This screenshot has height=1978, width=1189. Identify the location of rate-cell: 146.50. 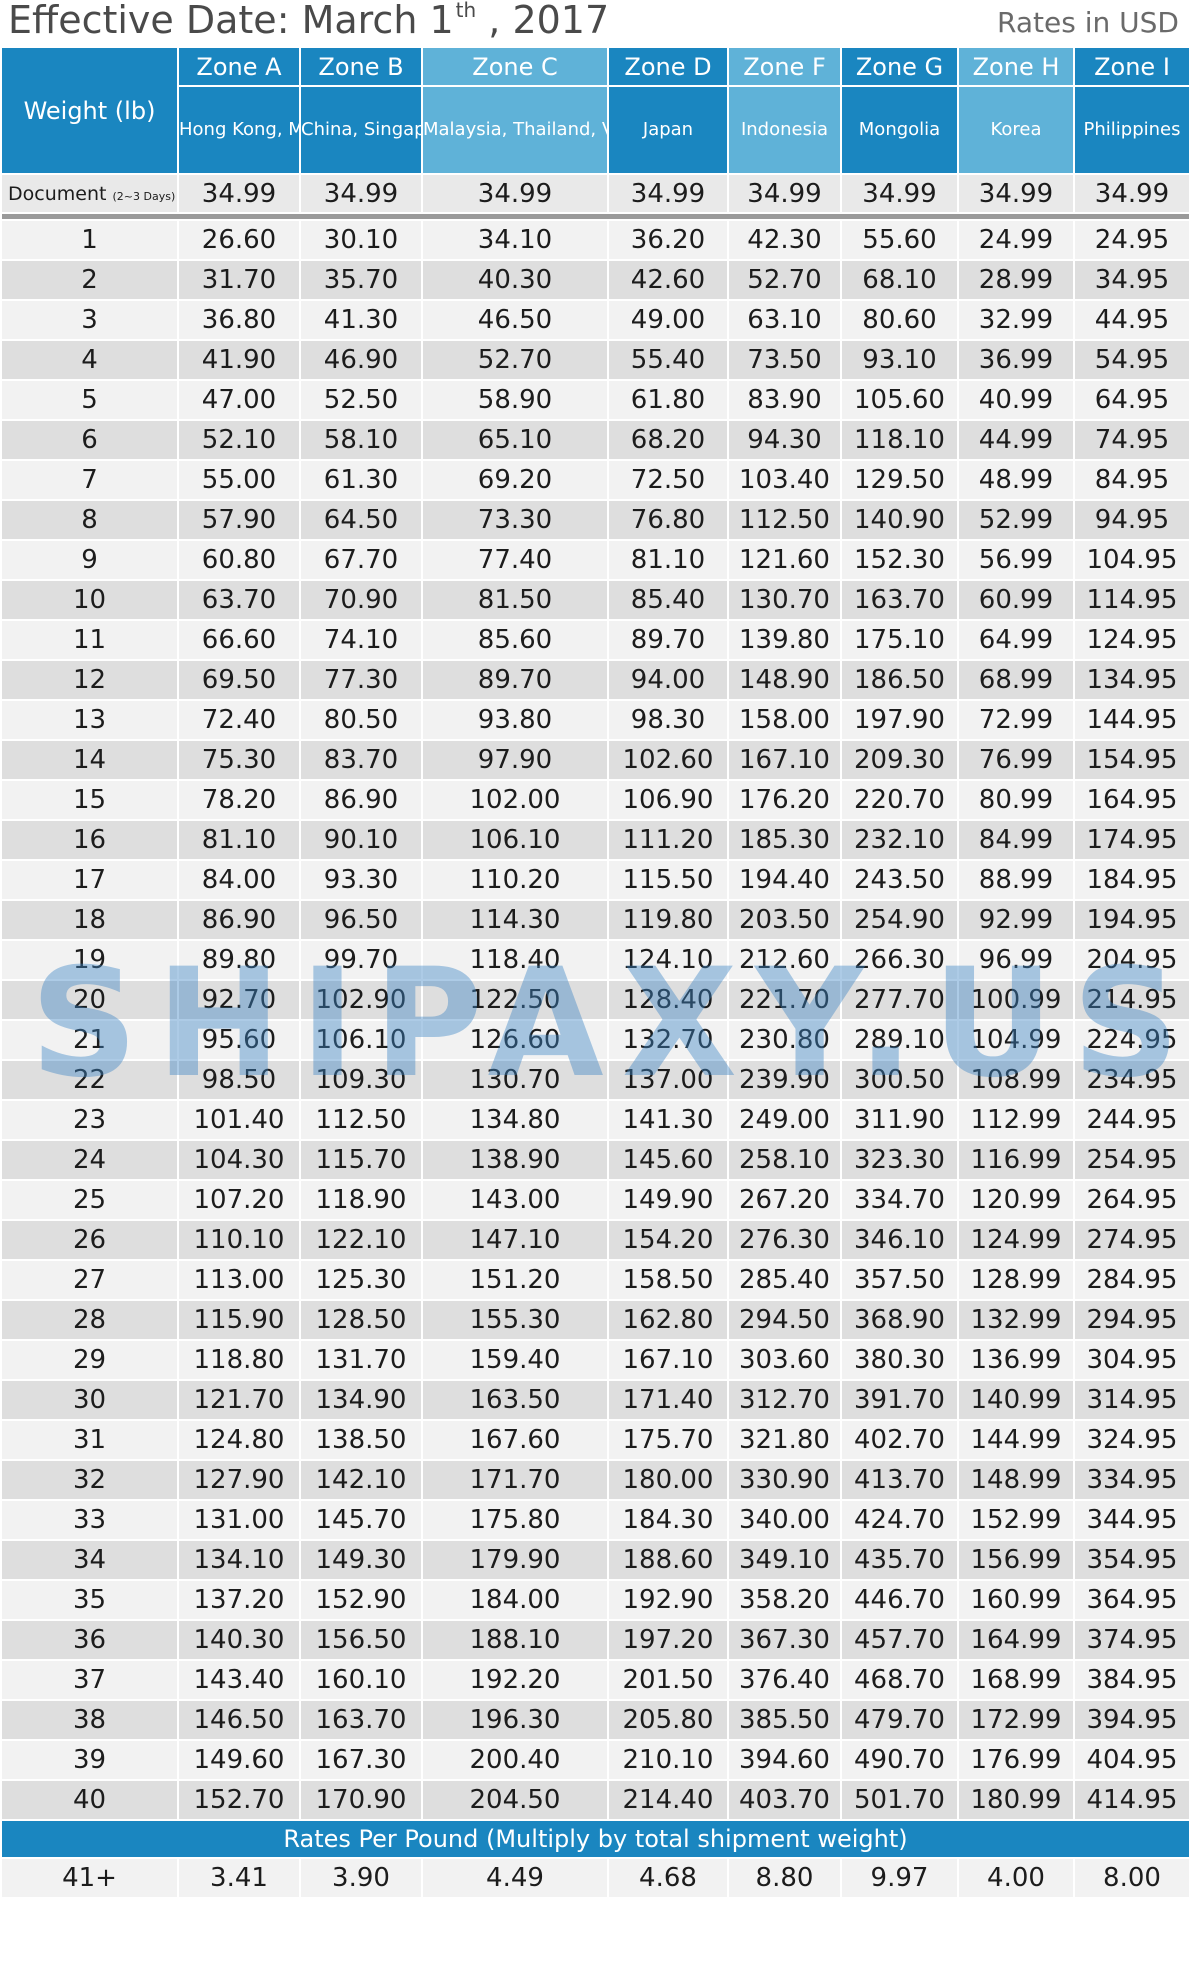
(239, 1720).